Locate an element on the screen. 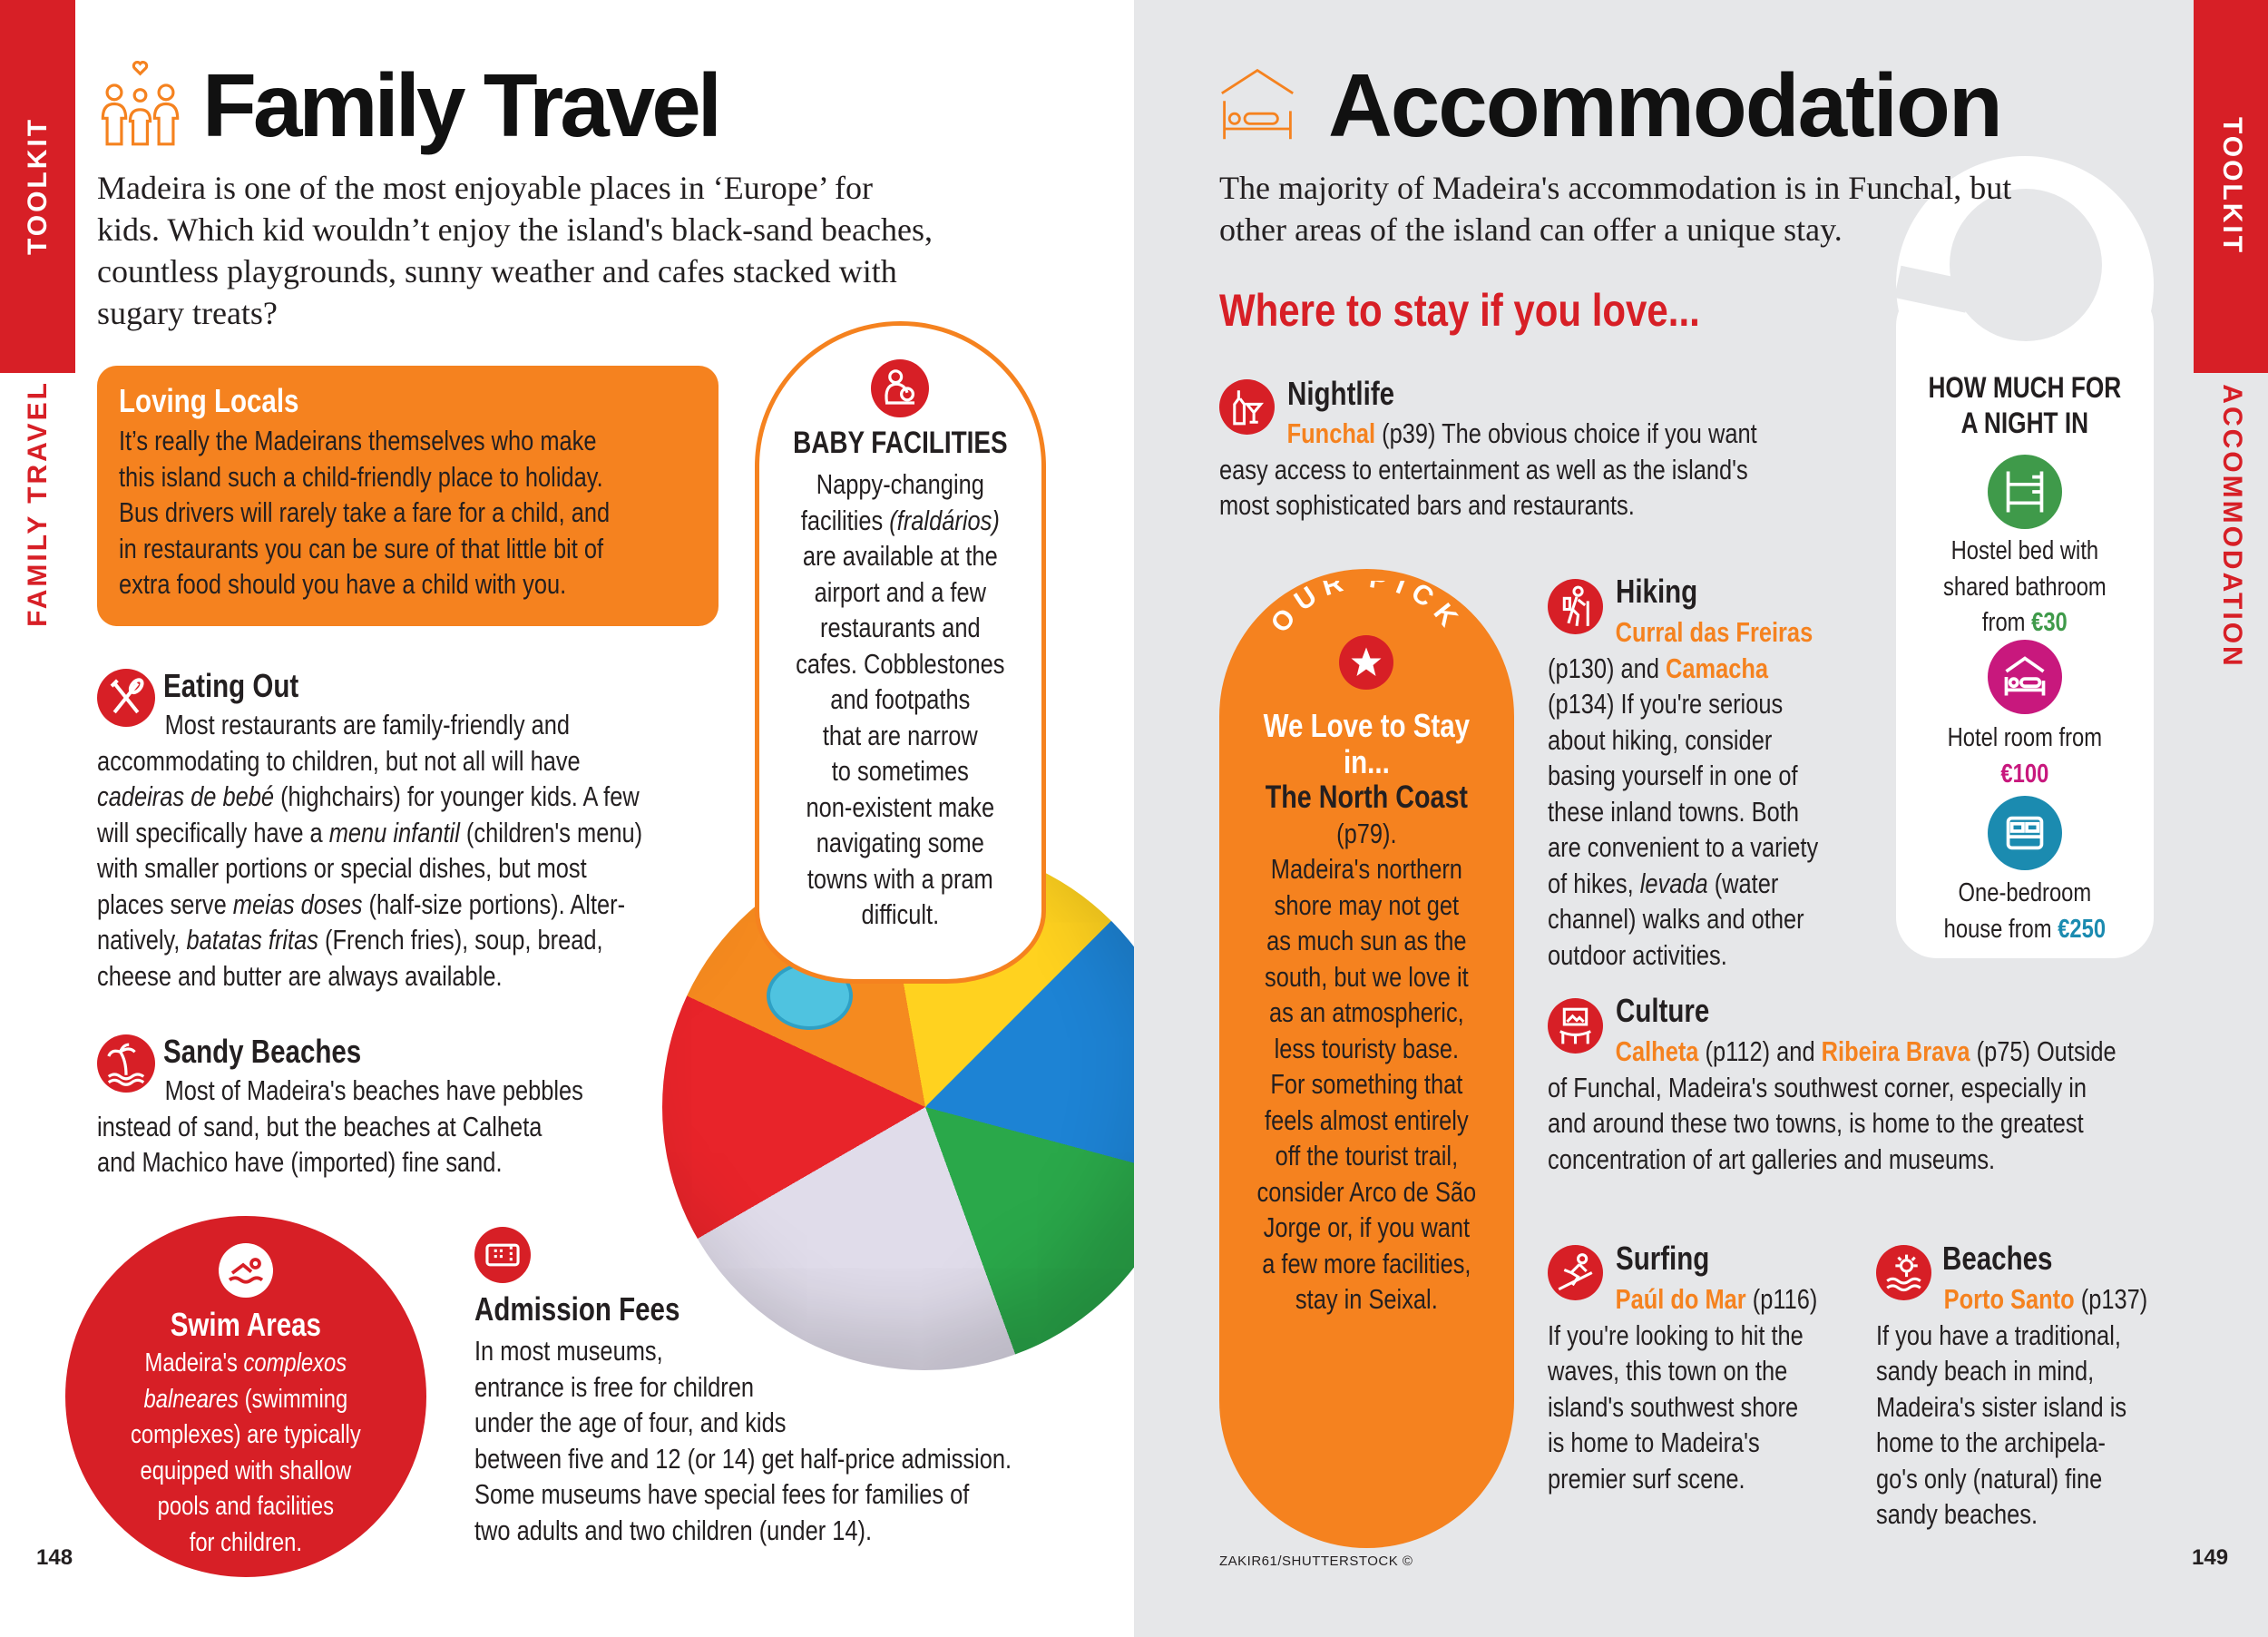 The height and width of the screenshot is (1637, 2268). text-line: about hiking, consider is located at coordinates (1683, 741).